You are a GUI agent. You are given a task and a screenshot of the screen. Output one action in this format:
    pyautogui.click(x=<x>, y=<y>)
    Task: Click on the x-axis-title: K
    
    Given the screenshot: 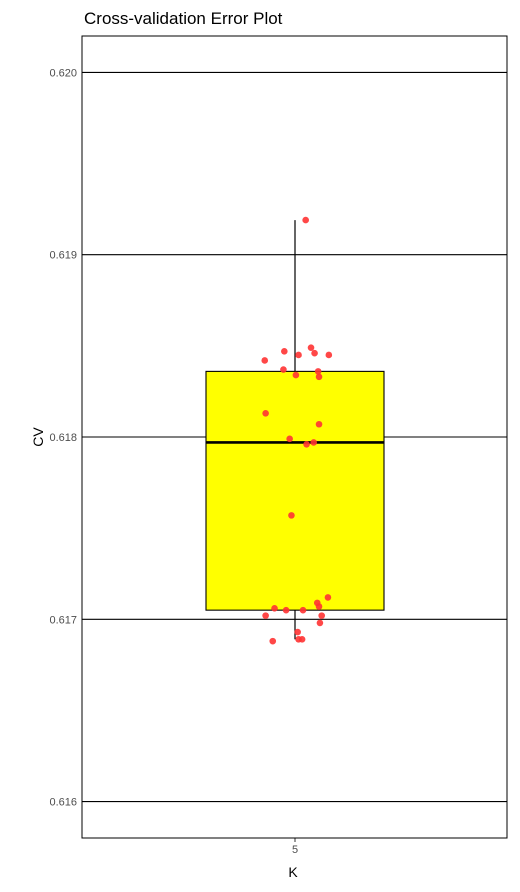 What is the action you would take?
    pyautogui.click(x=293, y=872)
    